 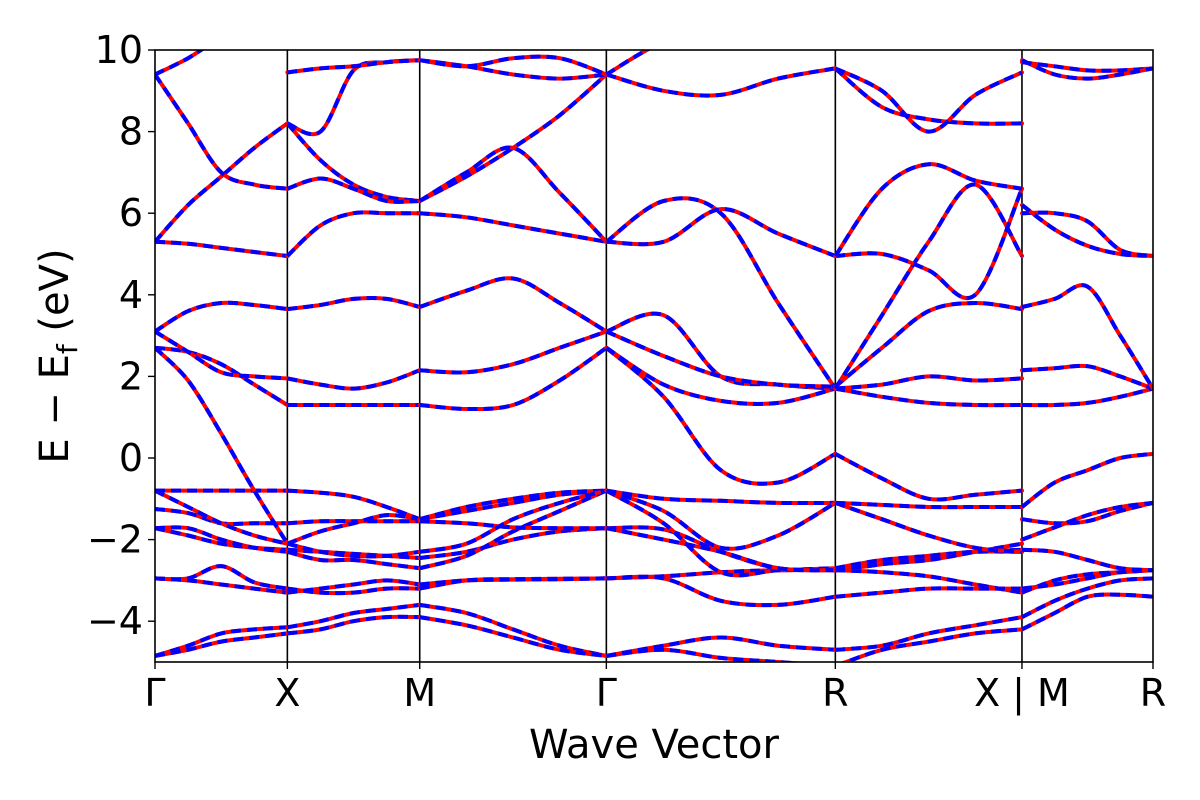 I want to click on x-tick-label: Γ, so click(x=606, y=693).